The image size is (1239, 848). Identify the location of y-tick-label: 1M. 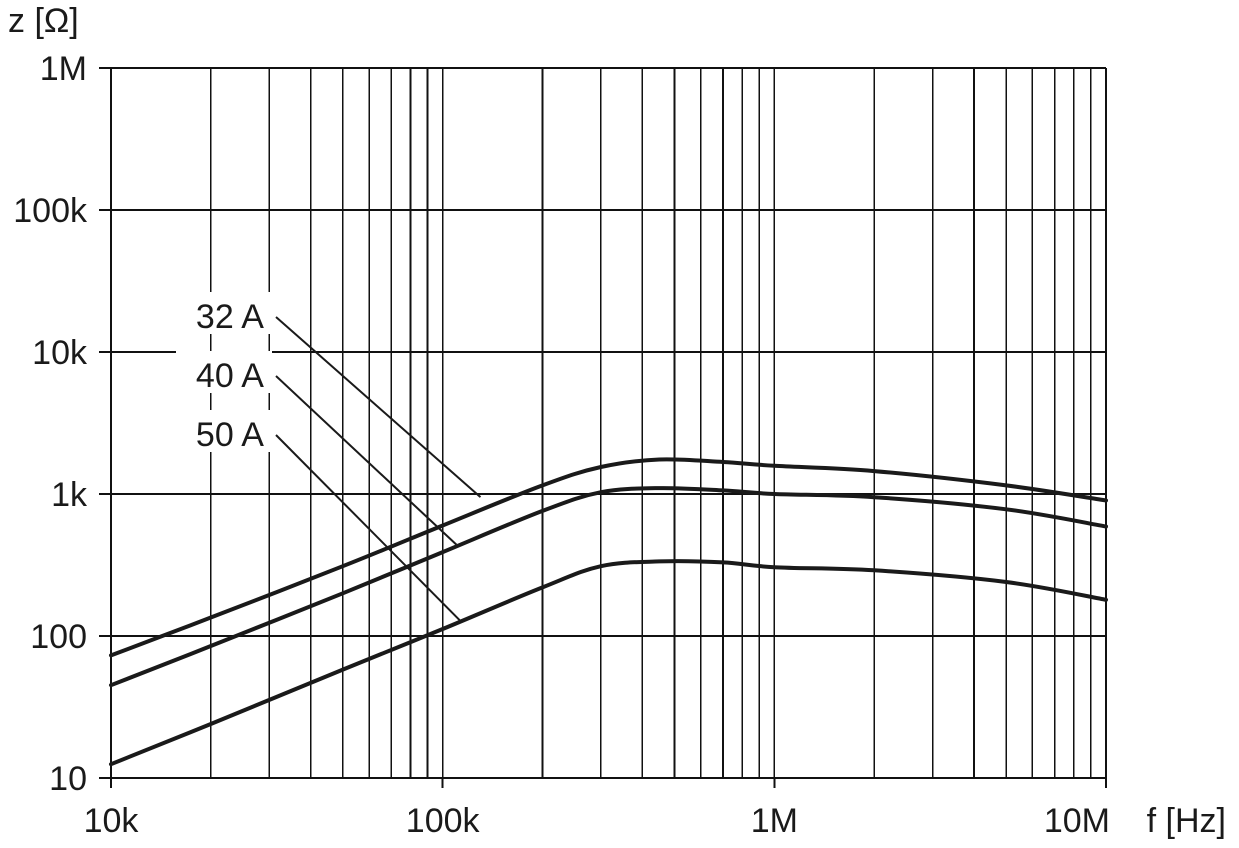
(63, 69).